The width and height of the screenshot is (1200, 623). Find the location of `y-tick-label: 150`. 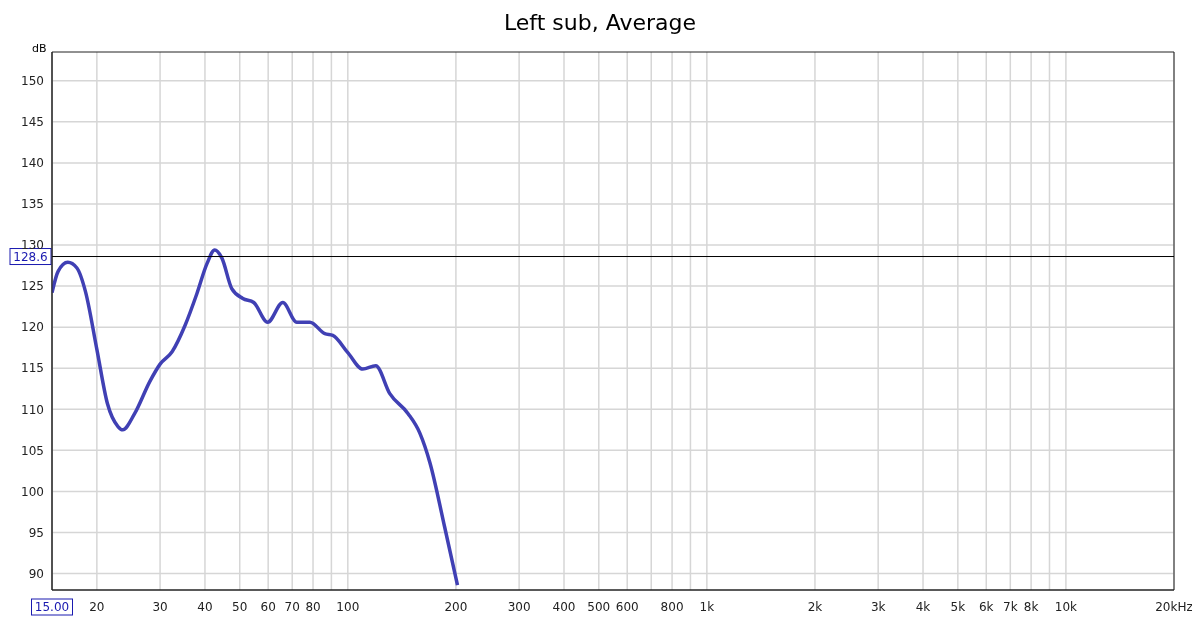

y-tick-label: 150 is located at coordinates (32, 81).